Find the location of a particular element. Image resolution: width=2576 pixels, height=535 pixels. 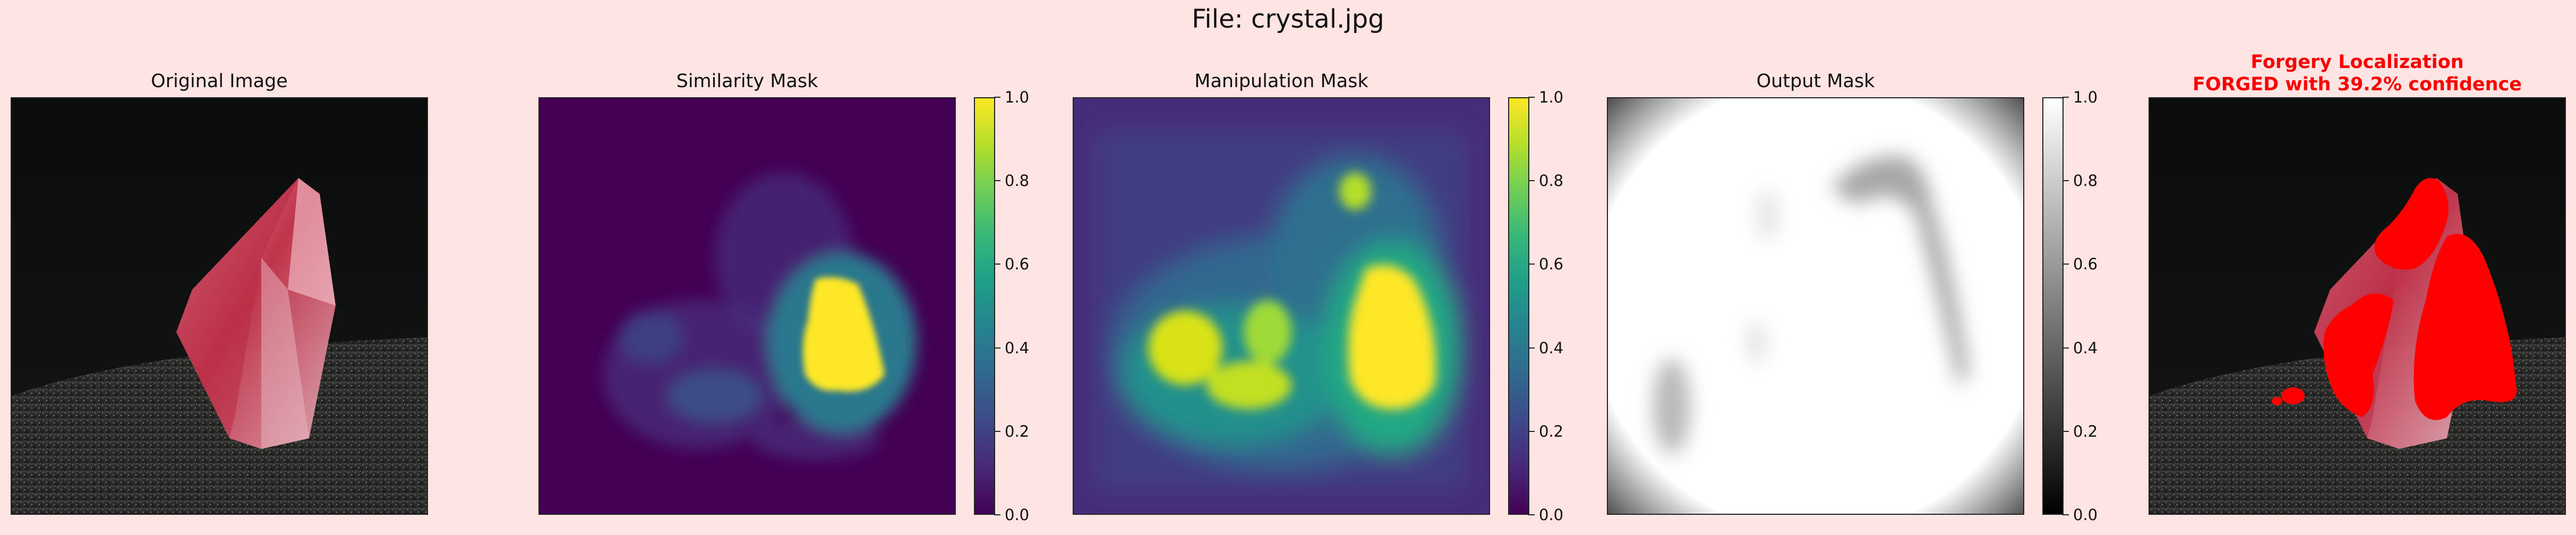

original-image-panel is located at coordinates (220, 306).